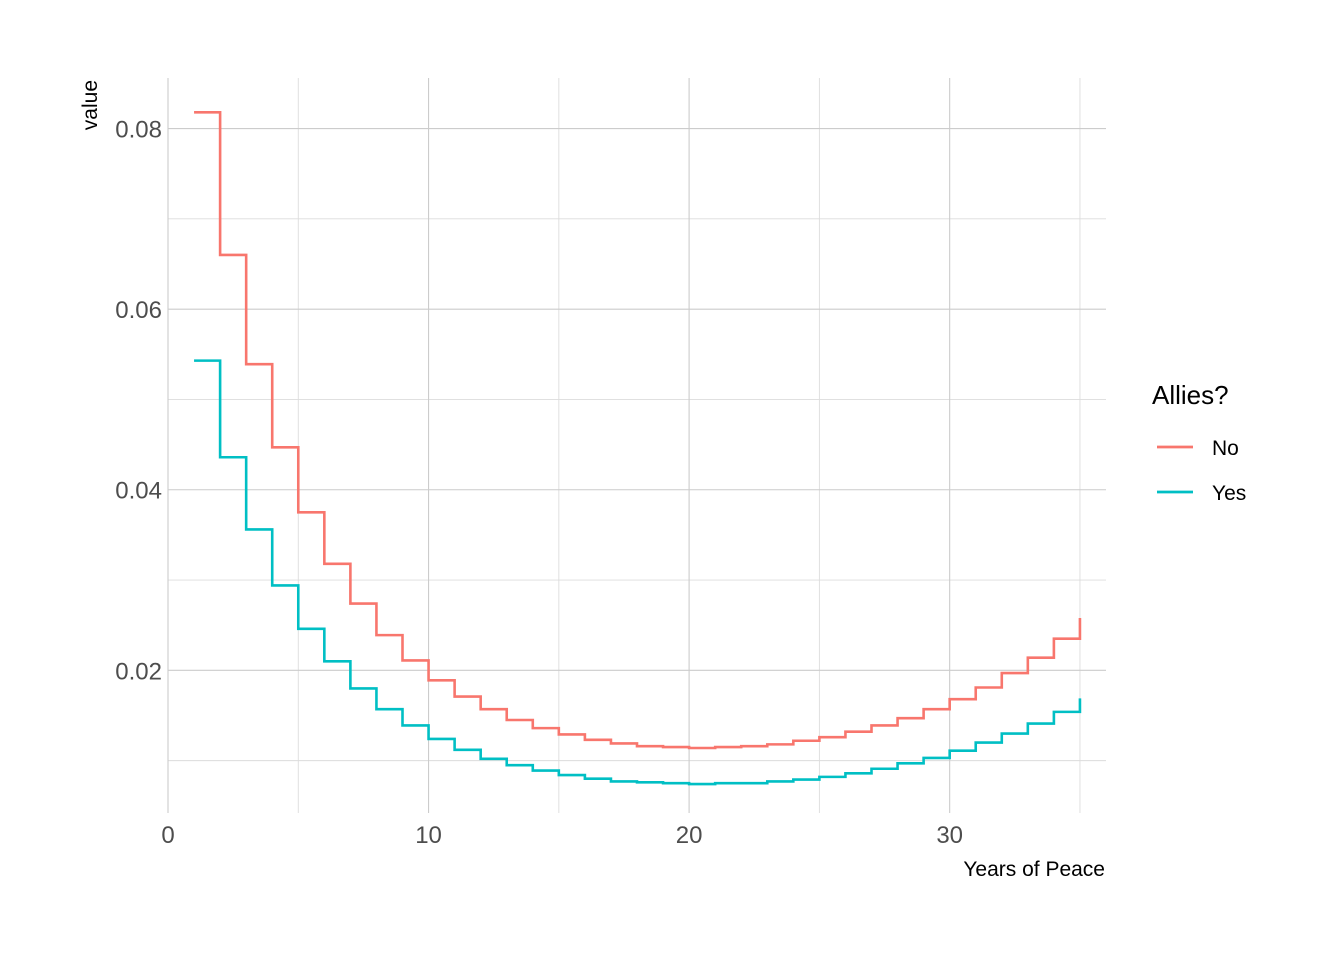 Image resolution: width=1344 pixels, height=960 pixels. I want to click on x-axis-title: Years of Peace, so click(1034, 869).